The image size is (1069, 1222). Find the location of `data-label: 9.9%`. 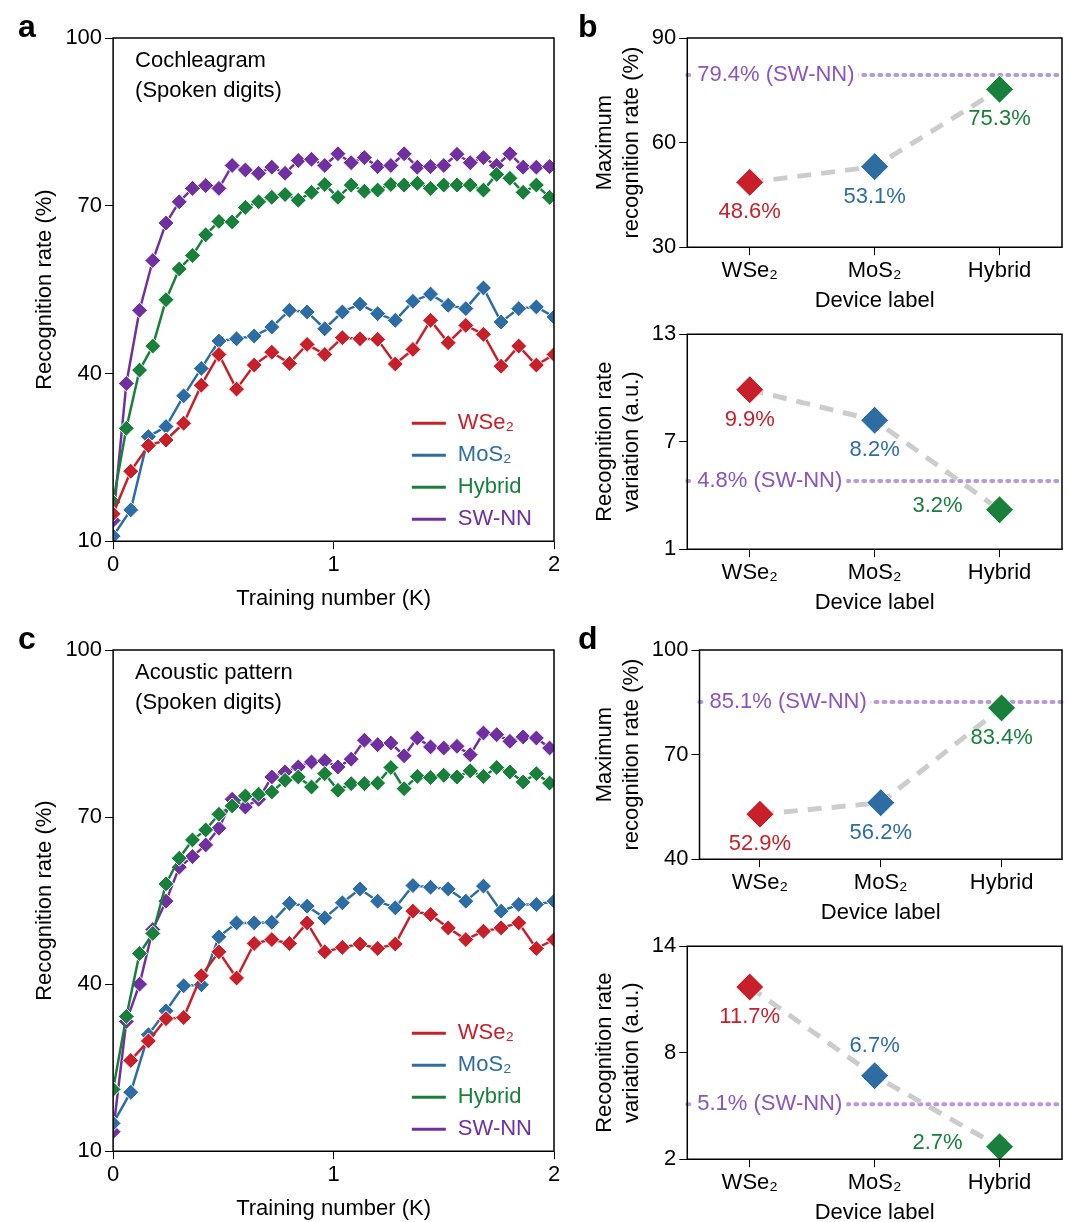

data-label: 9.9% is located at coordinates (749, 418).